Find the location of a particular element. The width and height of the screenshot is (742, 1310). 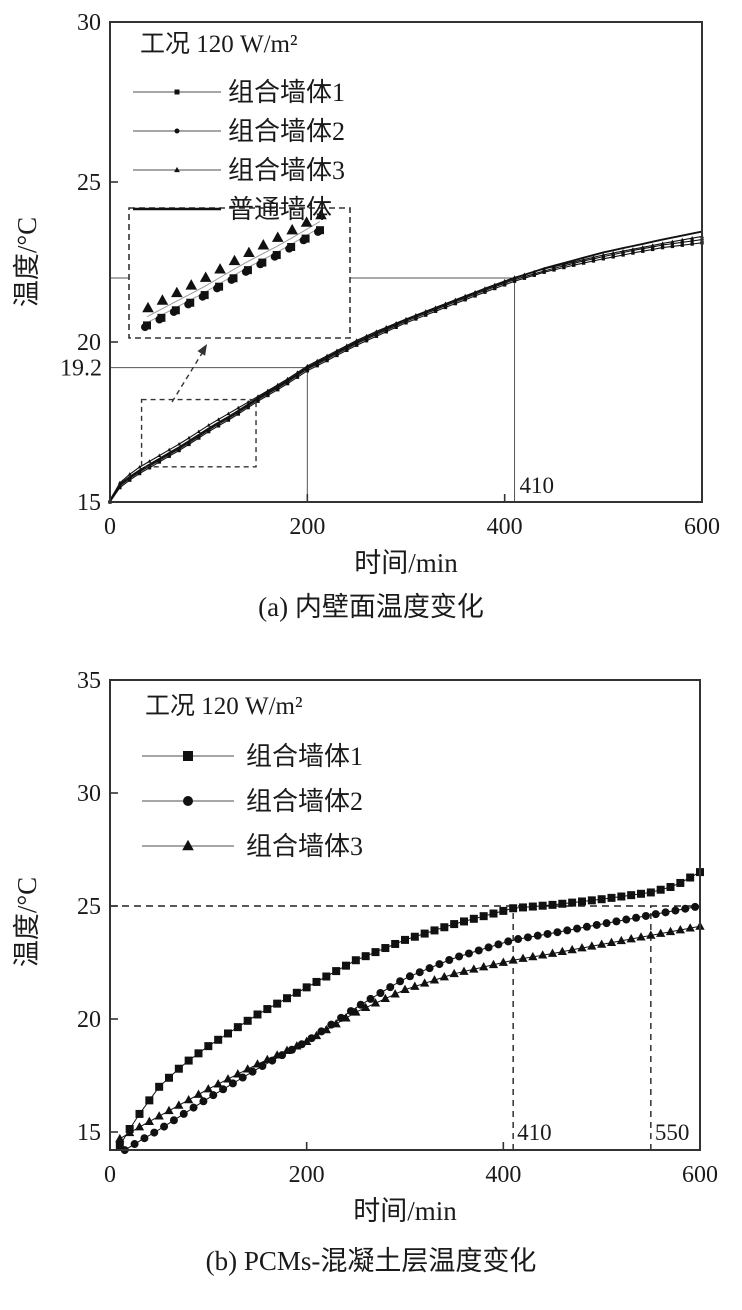

legend-title: 工况 120 W/m² is located at coordinates (223, 706).